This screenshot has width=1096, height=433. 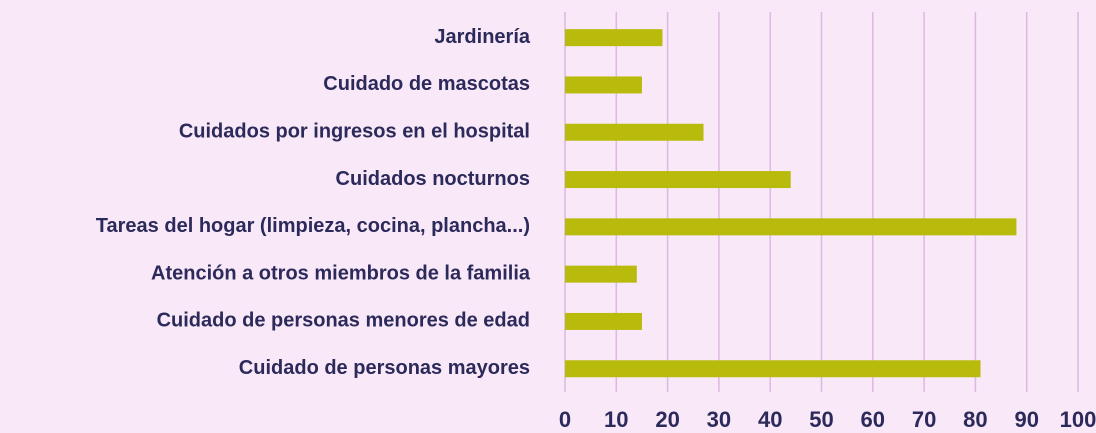 I want to click on category-label: Jardinería, so click(x=482, y=37).